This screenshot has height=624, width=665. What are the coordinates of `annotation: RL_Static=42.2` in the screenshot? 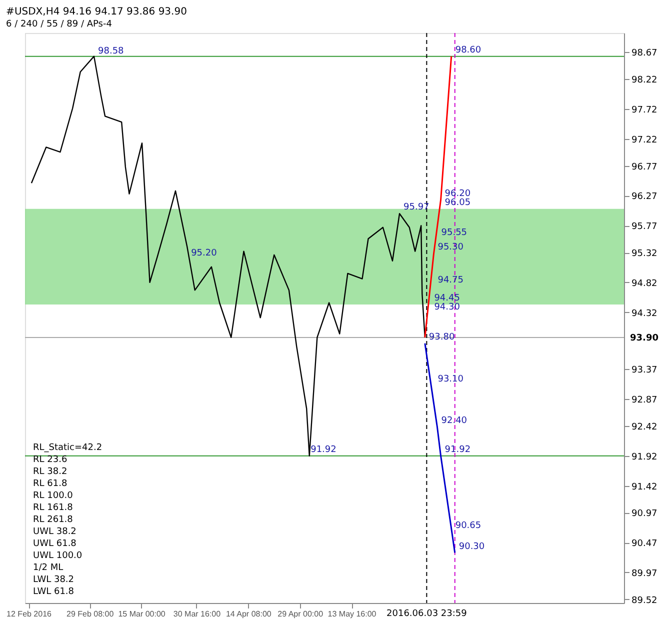 It's located at (67, 448).